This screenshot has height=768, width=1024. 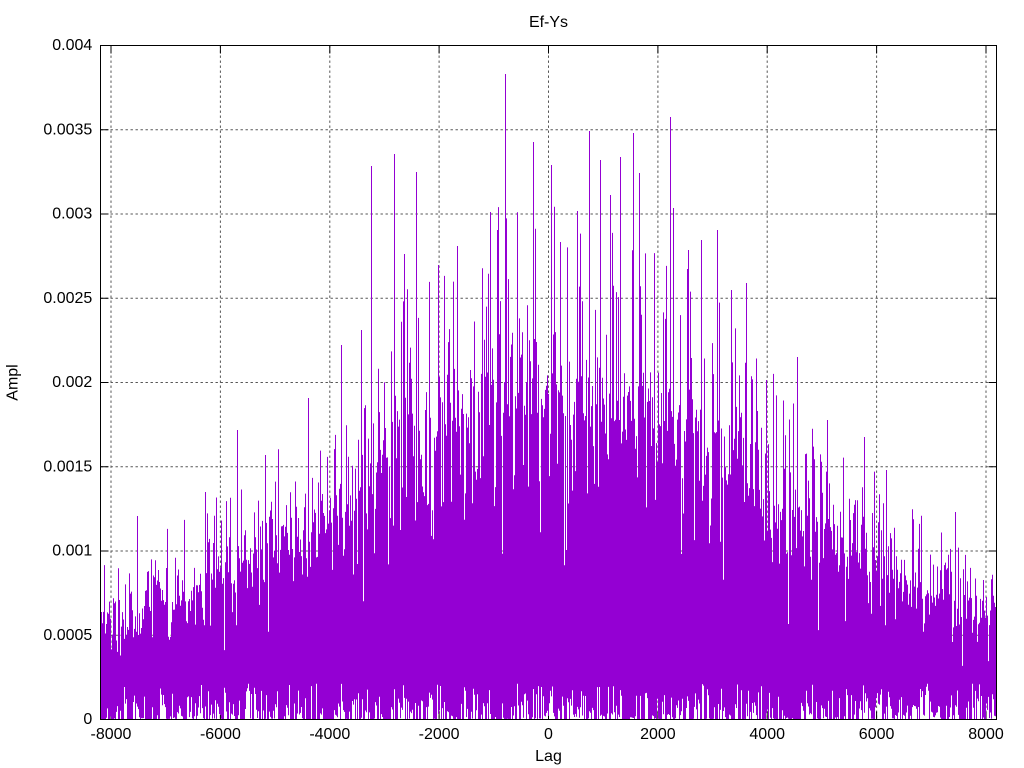 What do you see at coordinates (986, 734) in the screenshot?
I see `svg-text: 8000` at bounding box center [986, 734].